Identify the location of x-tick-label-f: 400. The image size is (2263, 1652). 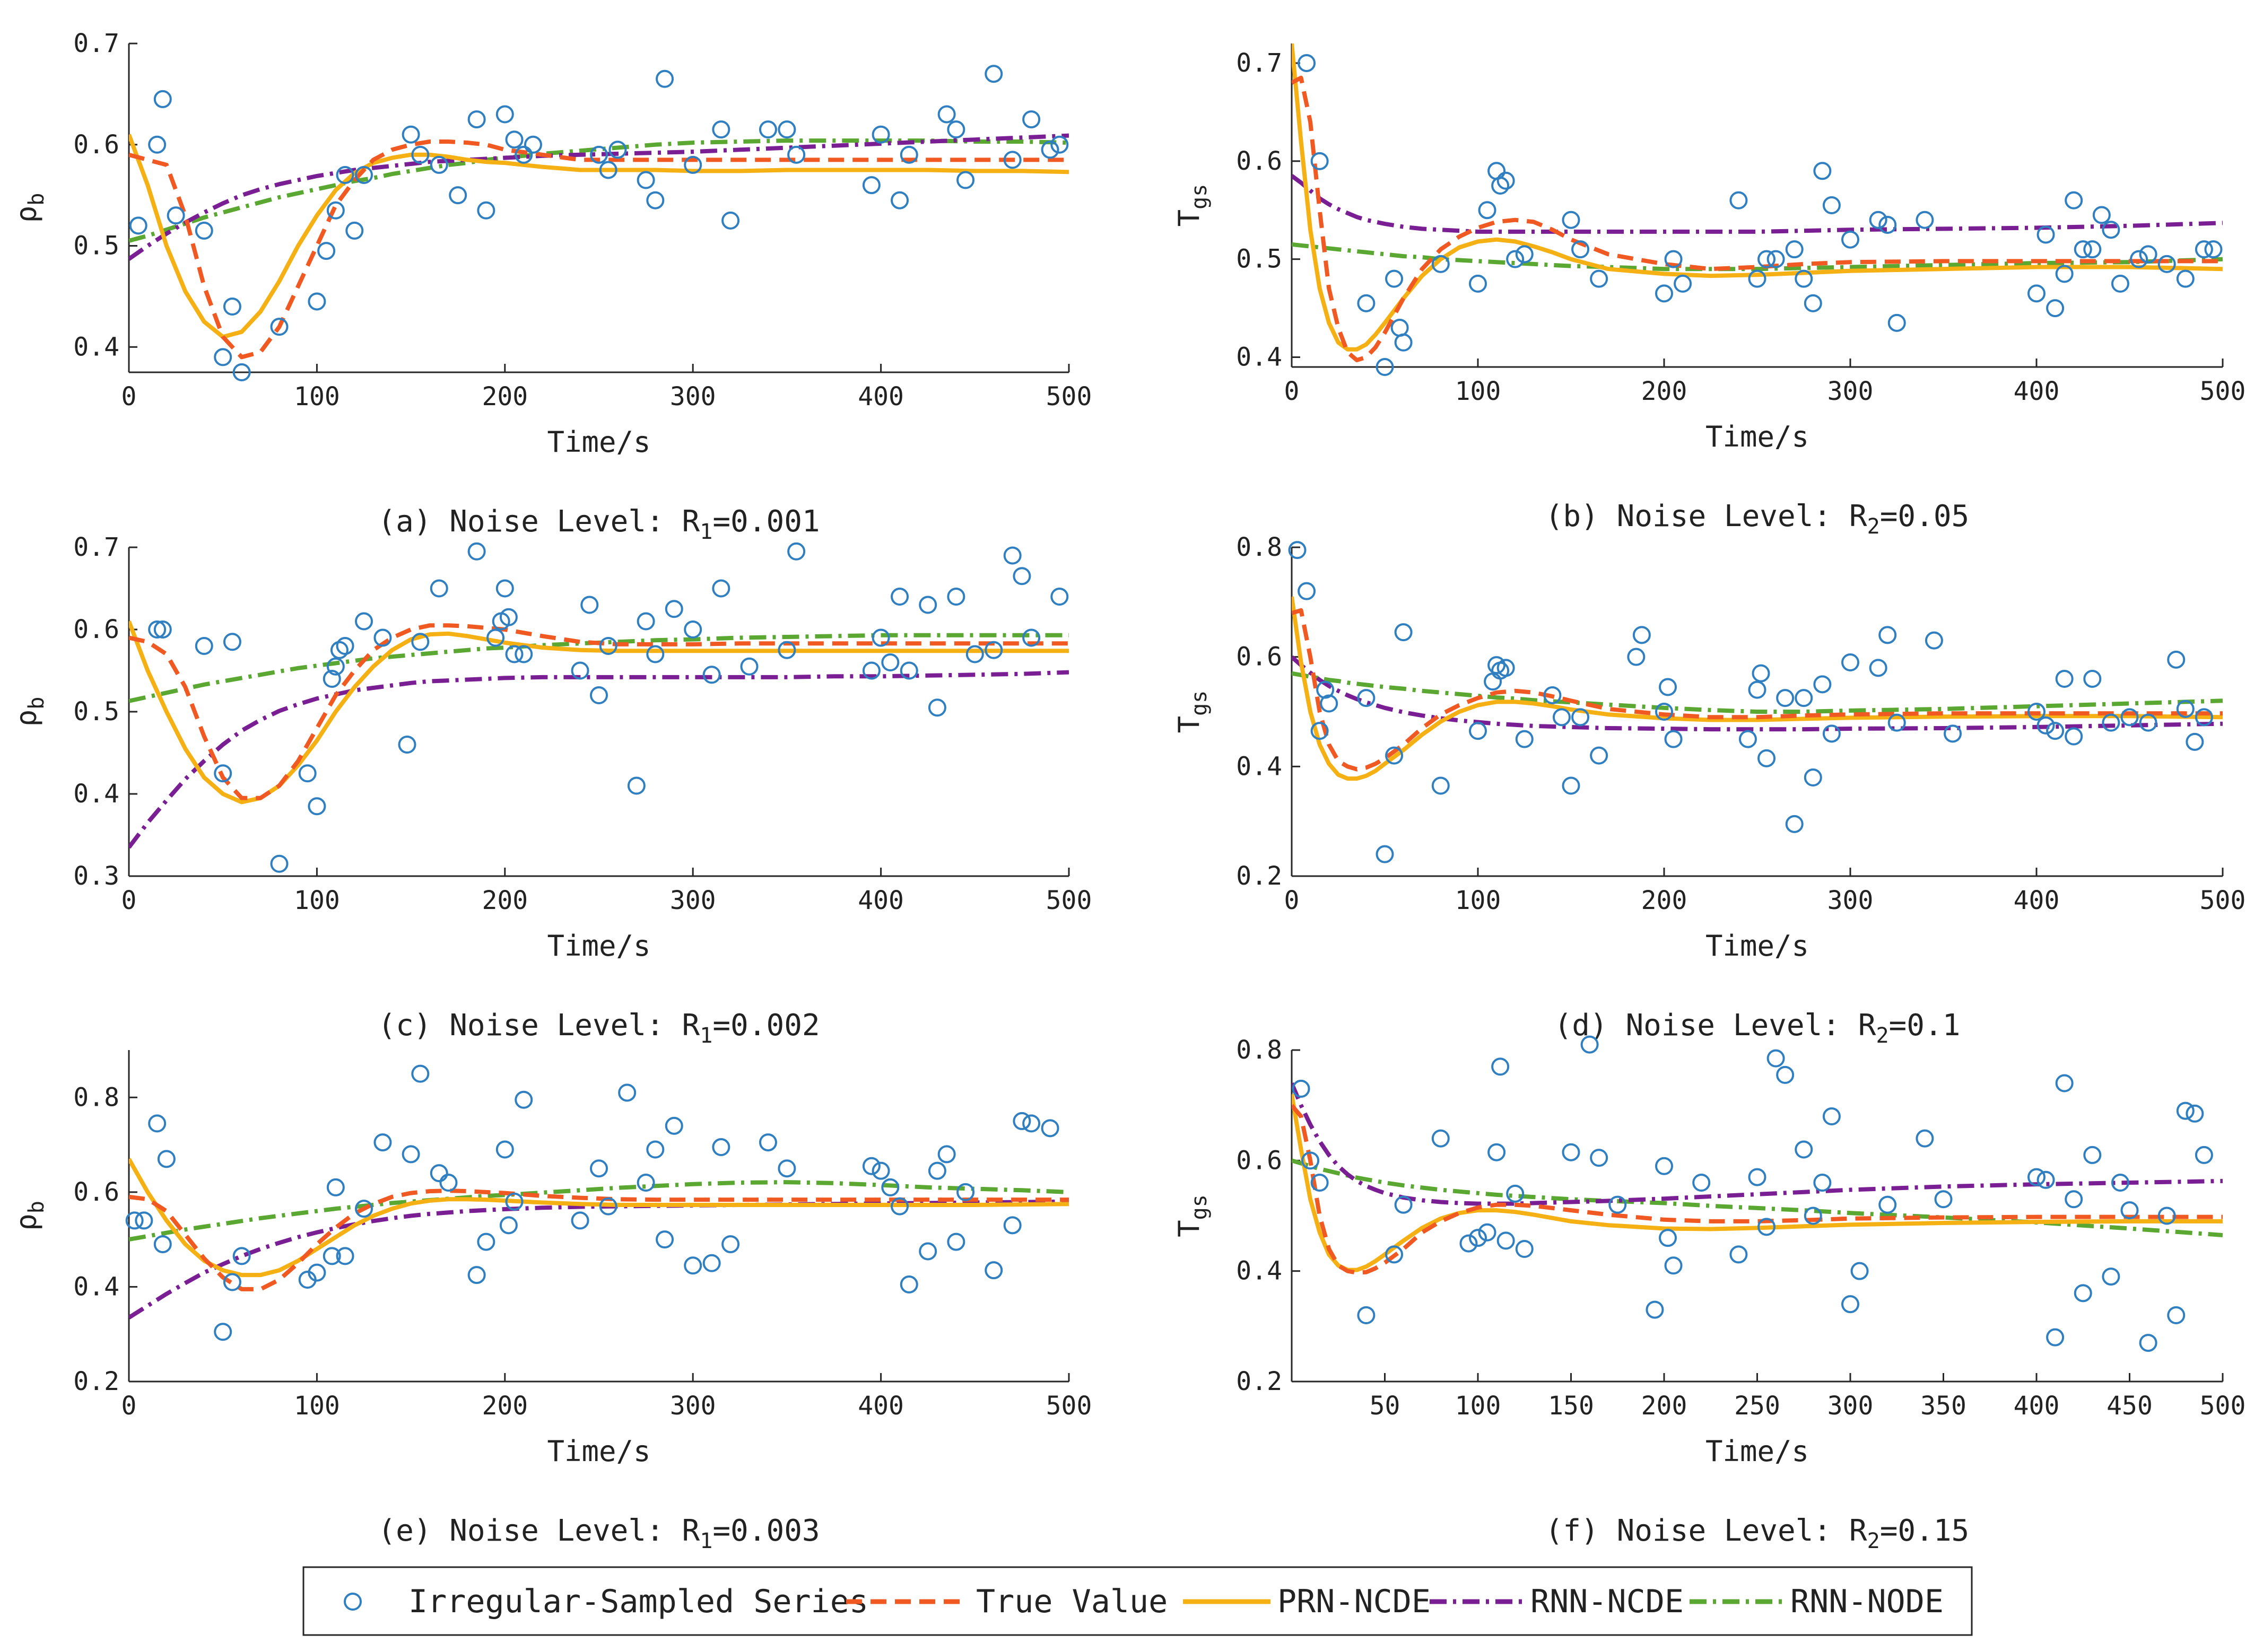
(2037, 1406).